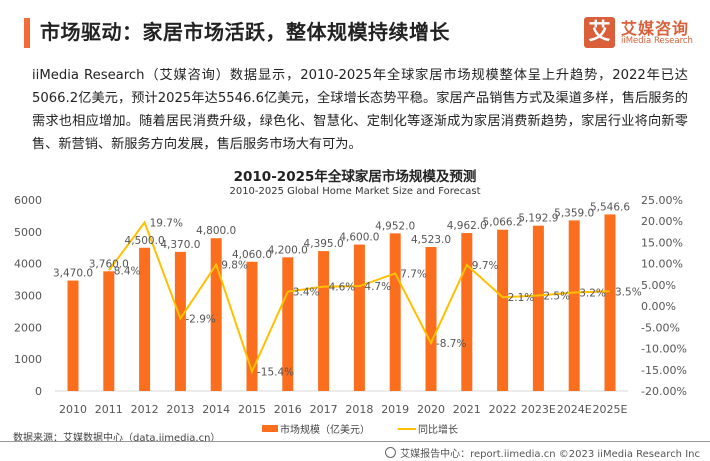 This screenshot has width=710, height=461. I want to click on x-tick-label: 2018, so click(359, 409).